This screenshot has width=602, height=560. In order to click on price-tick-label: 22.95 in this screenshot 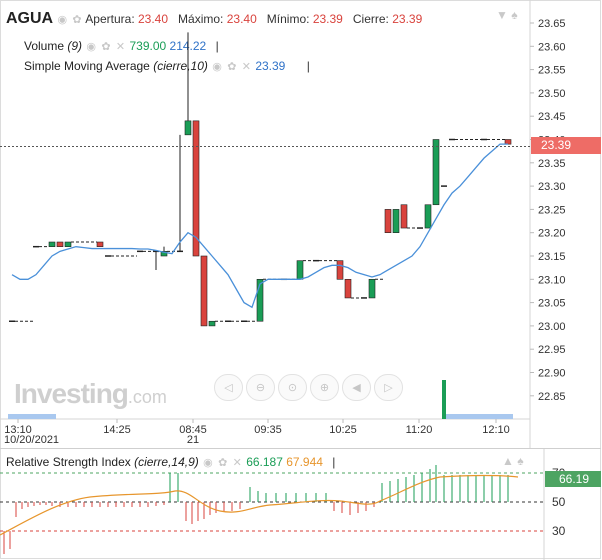, I will do `click(552, 350)`.